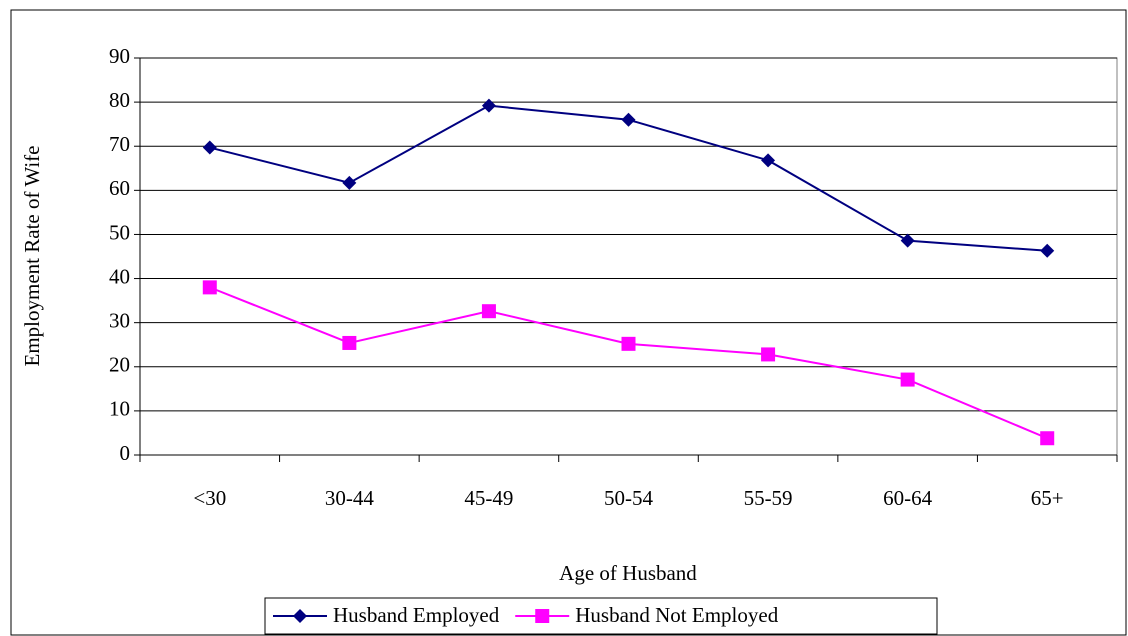 The image size is (1128, 636). What do you see at coordinates (32, 256) in the screenshot?
I see `y-axis-label: Employment Rate of Wife` at bounding box center [32, 256].